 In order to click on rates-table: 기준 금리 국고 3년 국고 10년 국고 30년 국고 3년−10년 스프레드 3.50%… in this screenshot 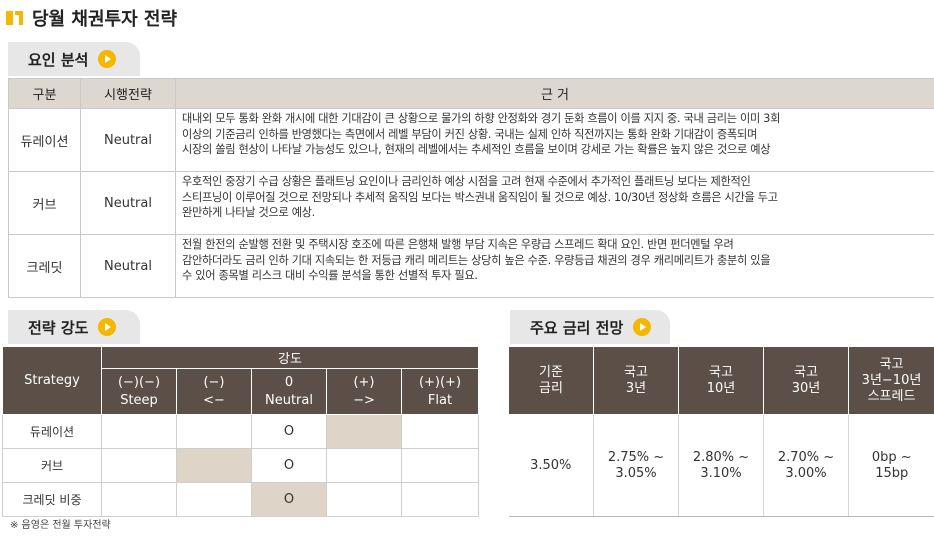, I will do `click(721, 431)`.